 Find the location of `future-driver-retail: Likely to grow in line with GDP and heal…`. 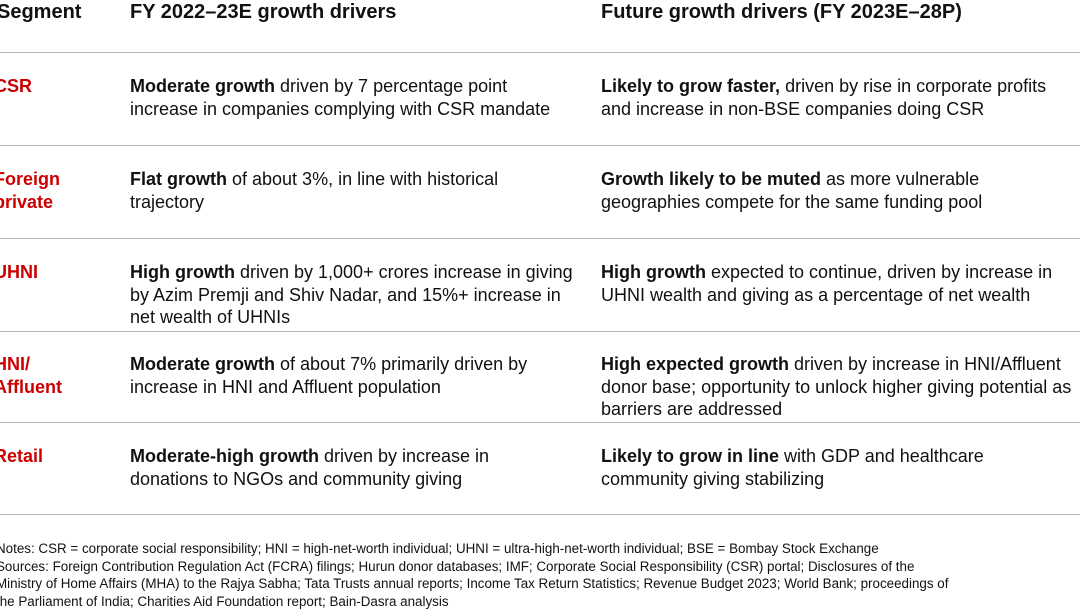

future-driver-retail: Likely to grow in line with GDP and heal… is located at coordinates (792, 467).